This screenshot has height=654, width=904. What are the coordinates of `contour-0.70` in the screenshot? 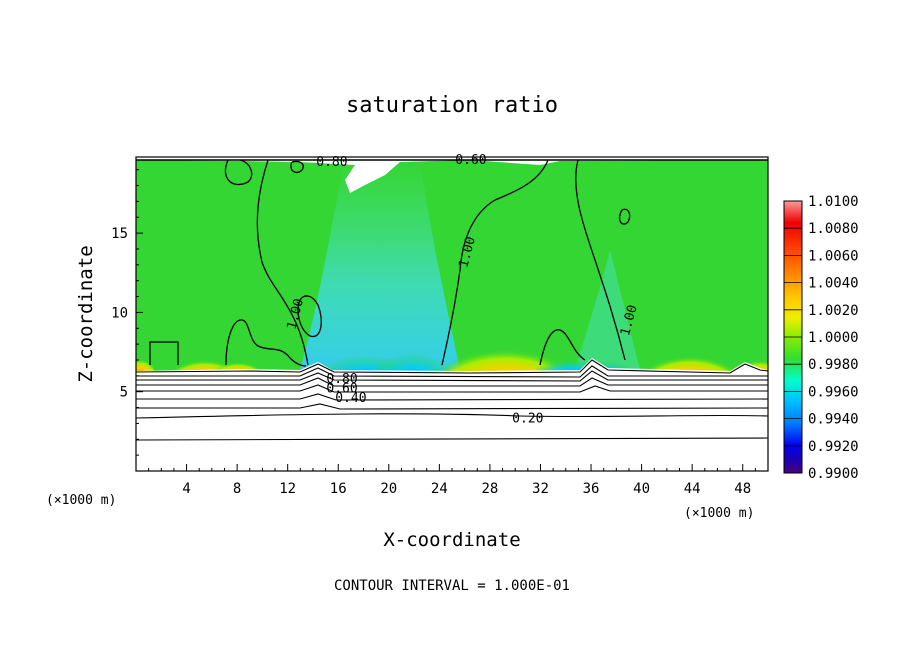 It's located at (452, 376).